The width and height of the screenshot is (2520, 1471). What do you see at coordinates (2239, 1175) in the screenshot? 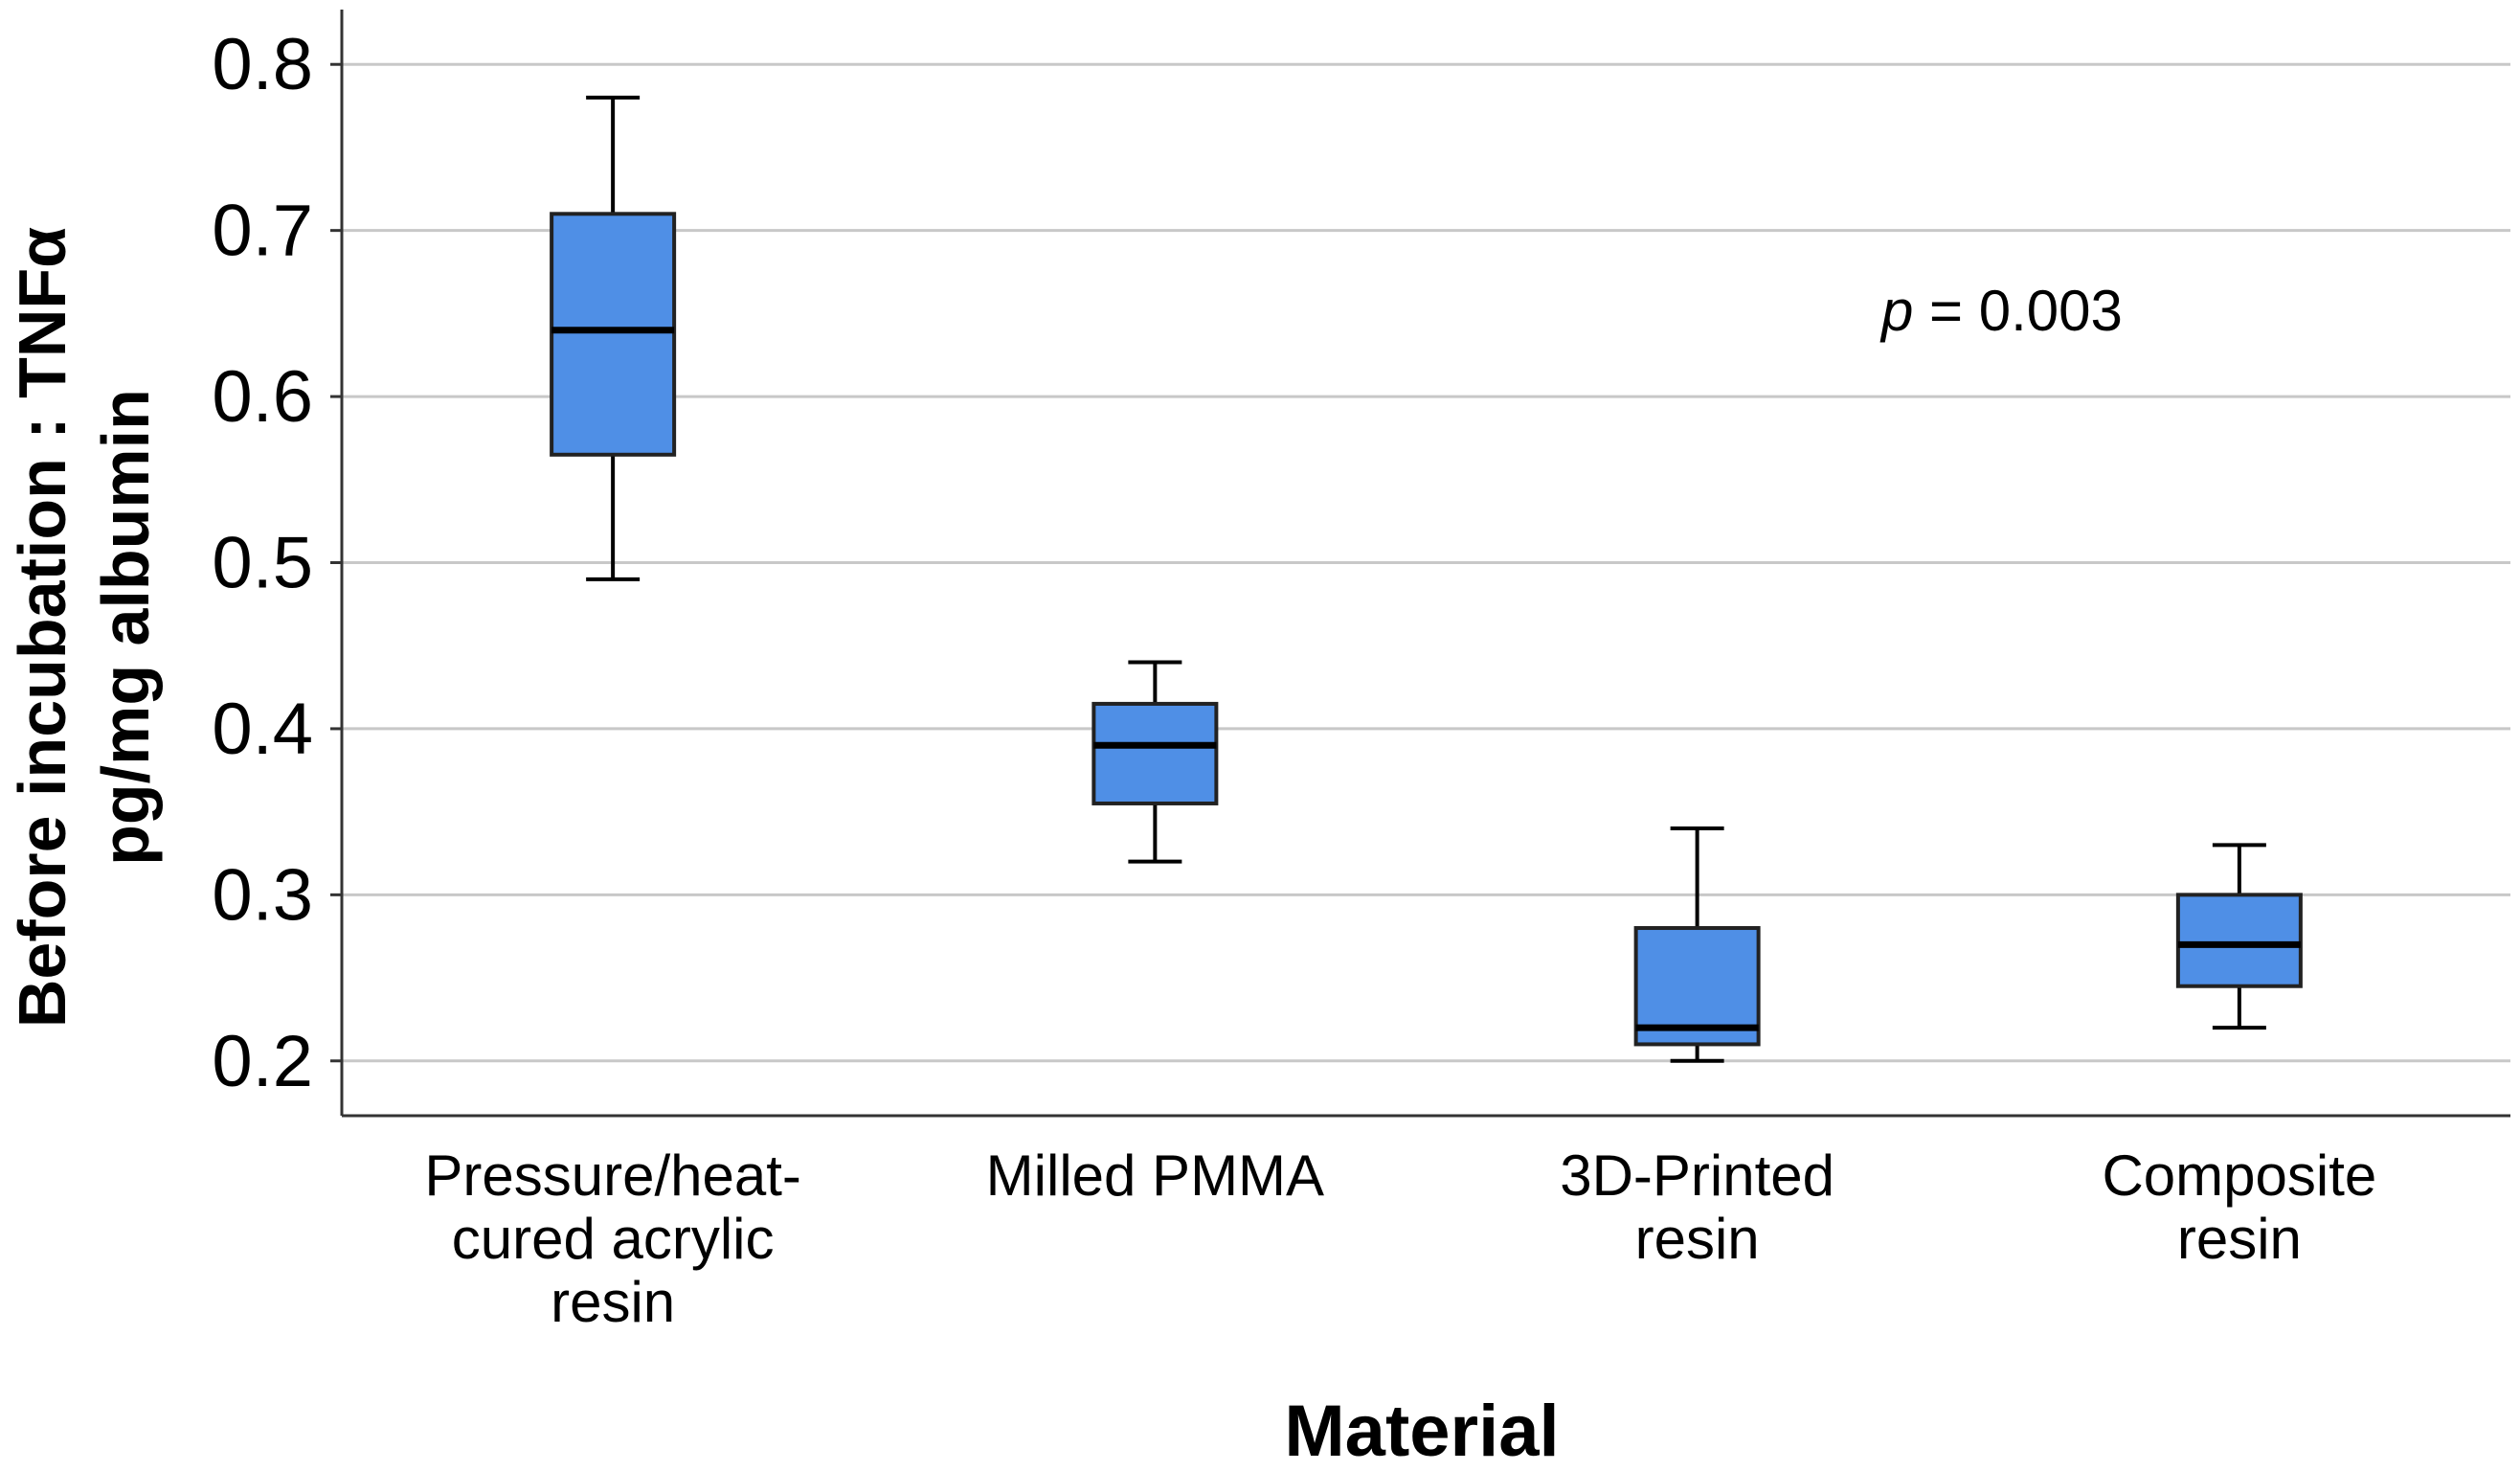
I see `x-tick-label-line: Composite` at bounding box center [2239, 1175].